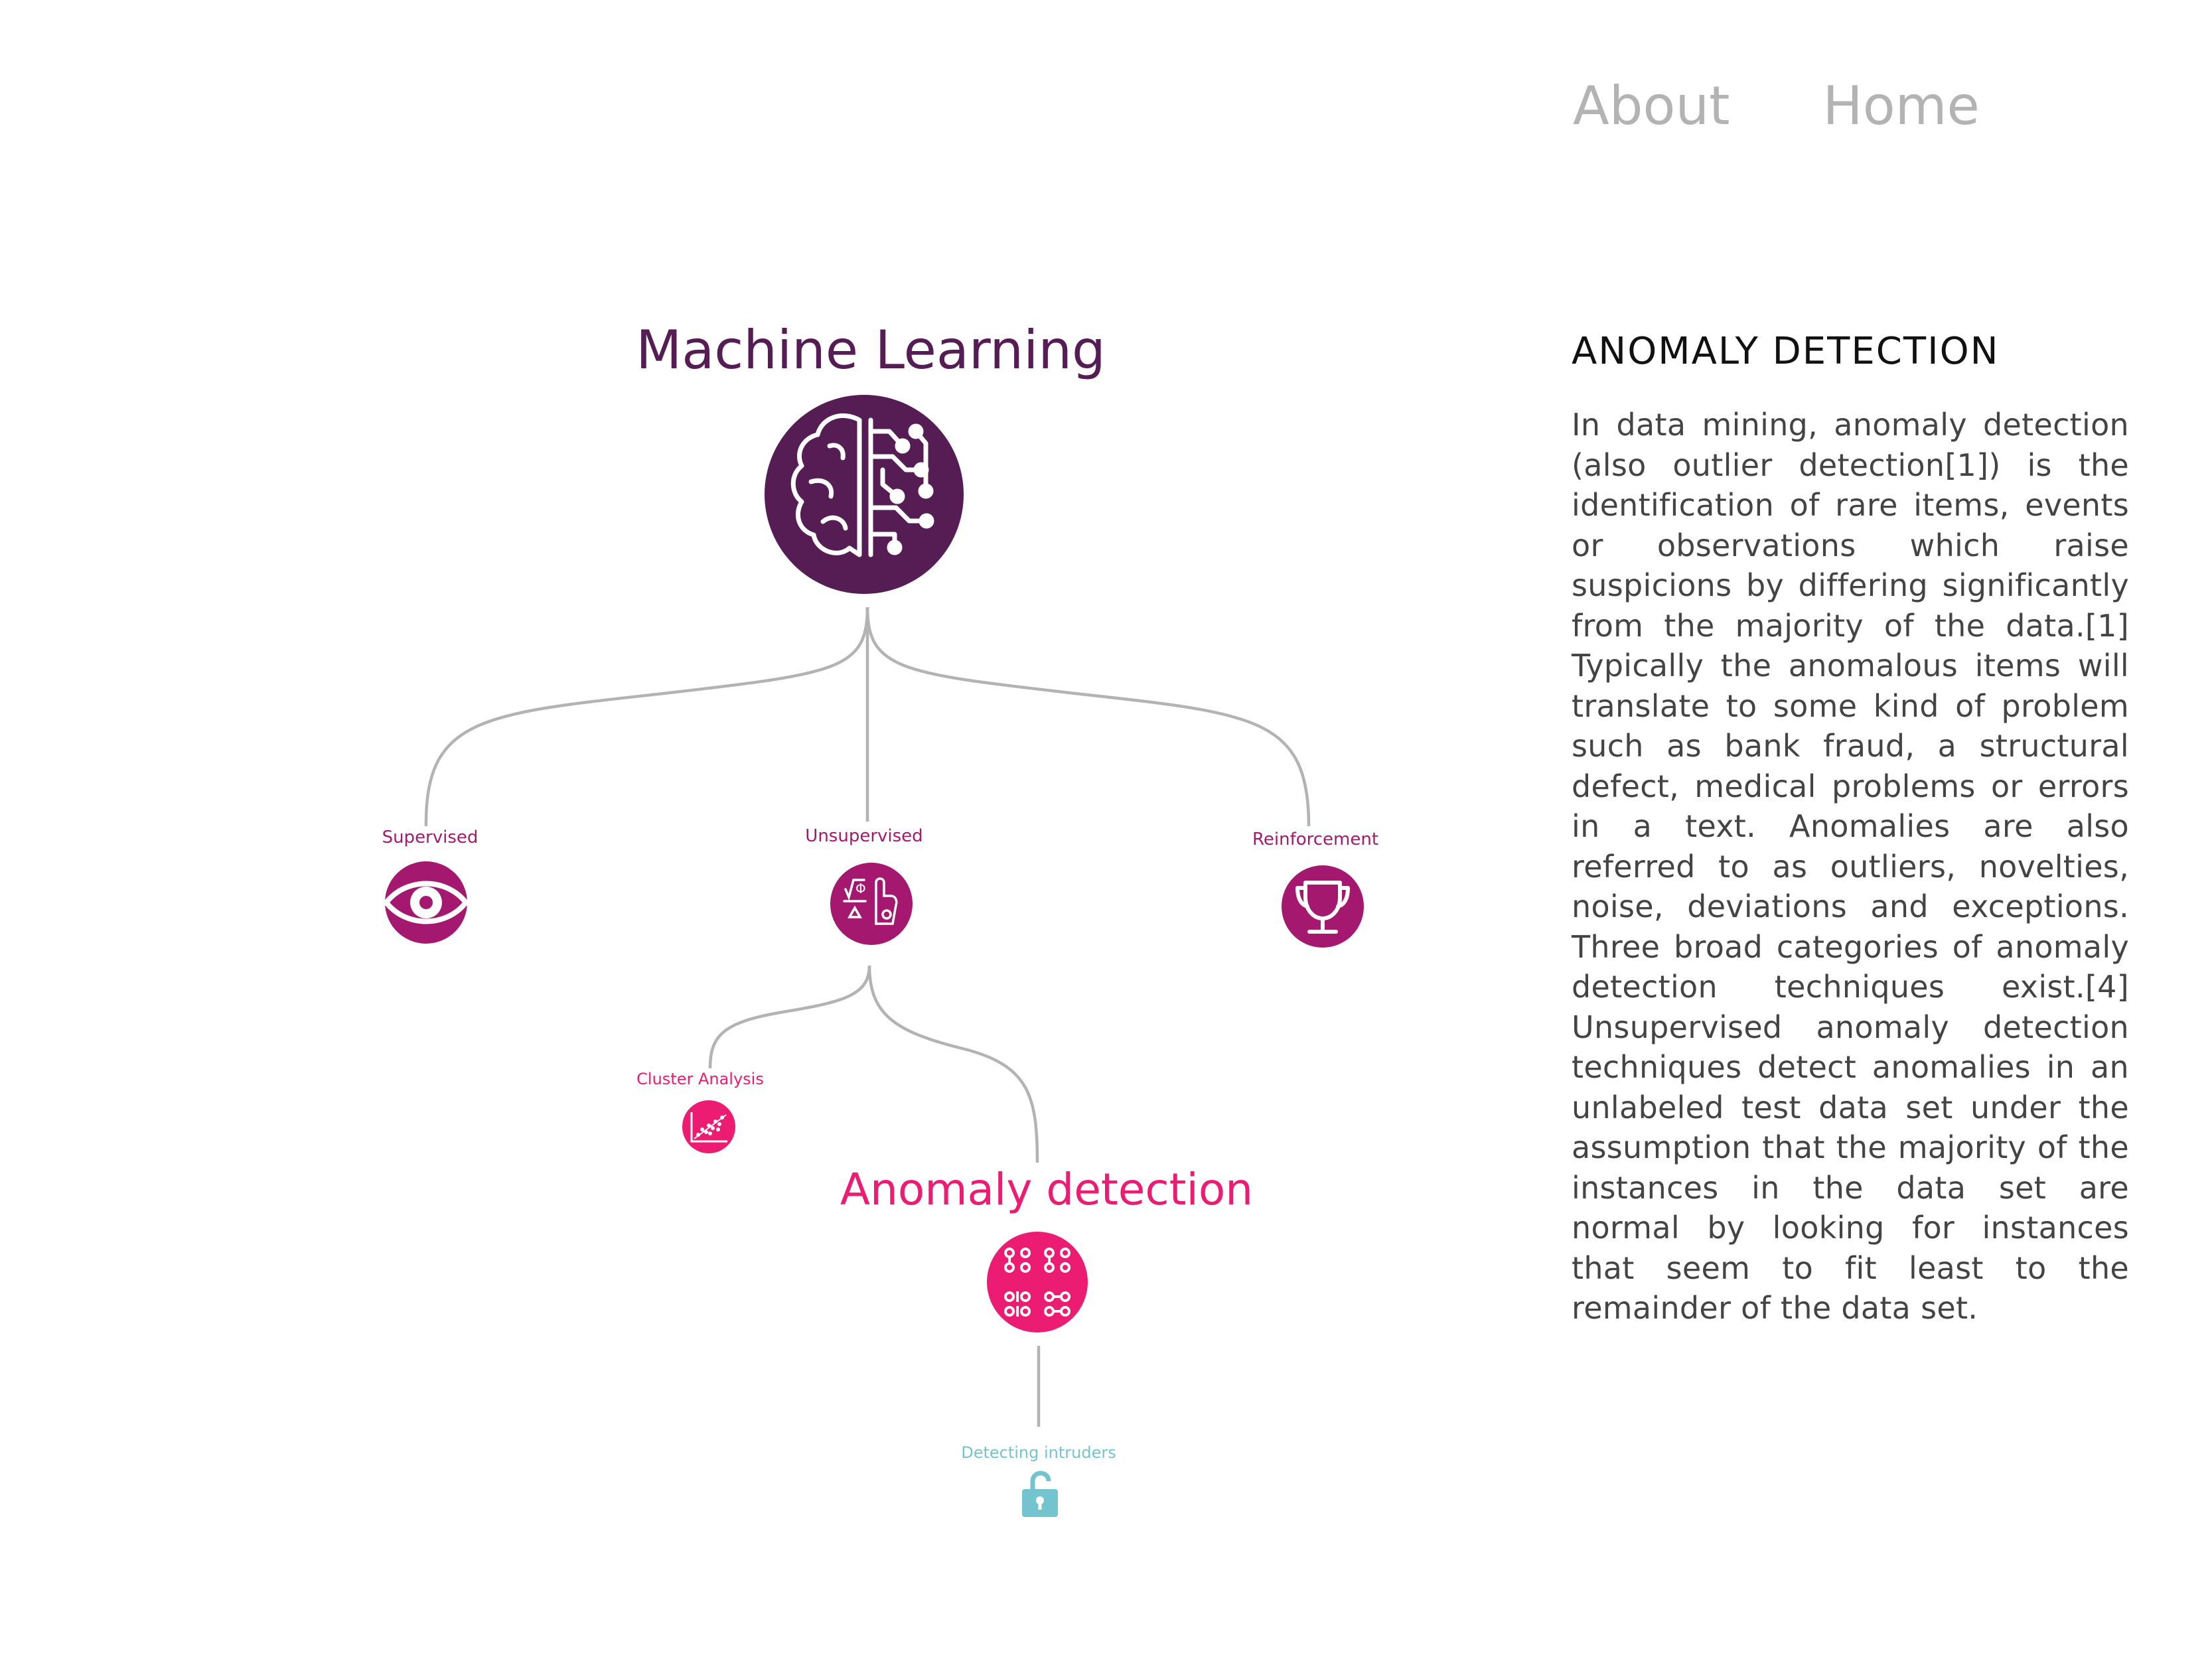 The height and width of the screenshot is (1659, 2212). Describe the element at coordinates (647, 717) in the screenshot. I see `connector-root-supervised` at that location.